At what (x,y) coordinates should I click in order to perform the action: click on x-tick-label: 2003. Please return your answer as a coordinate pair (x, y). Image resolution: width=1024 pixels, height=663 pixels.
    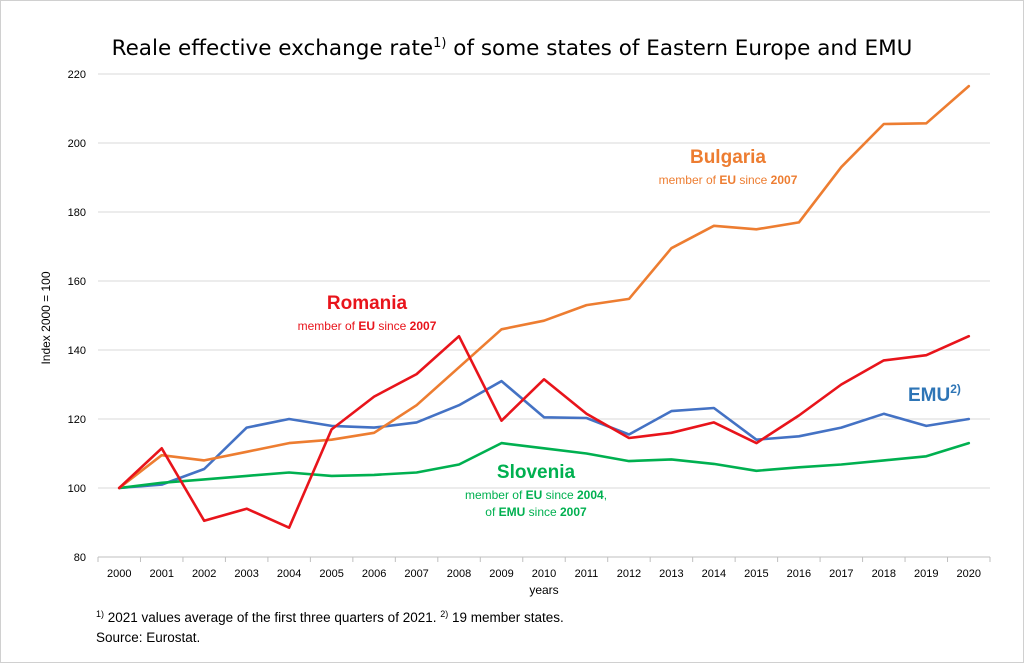
    Looking at the image, I should click on (246, 574).